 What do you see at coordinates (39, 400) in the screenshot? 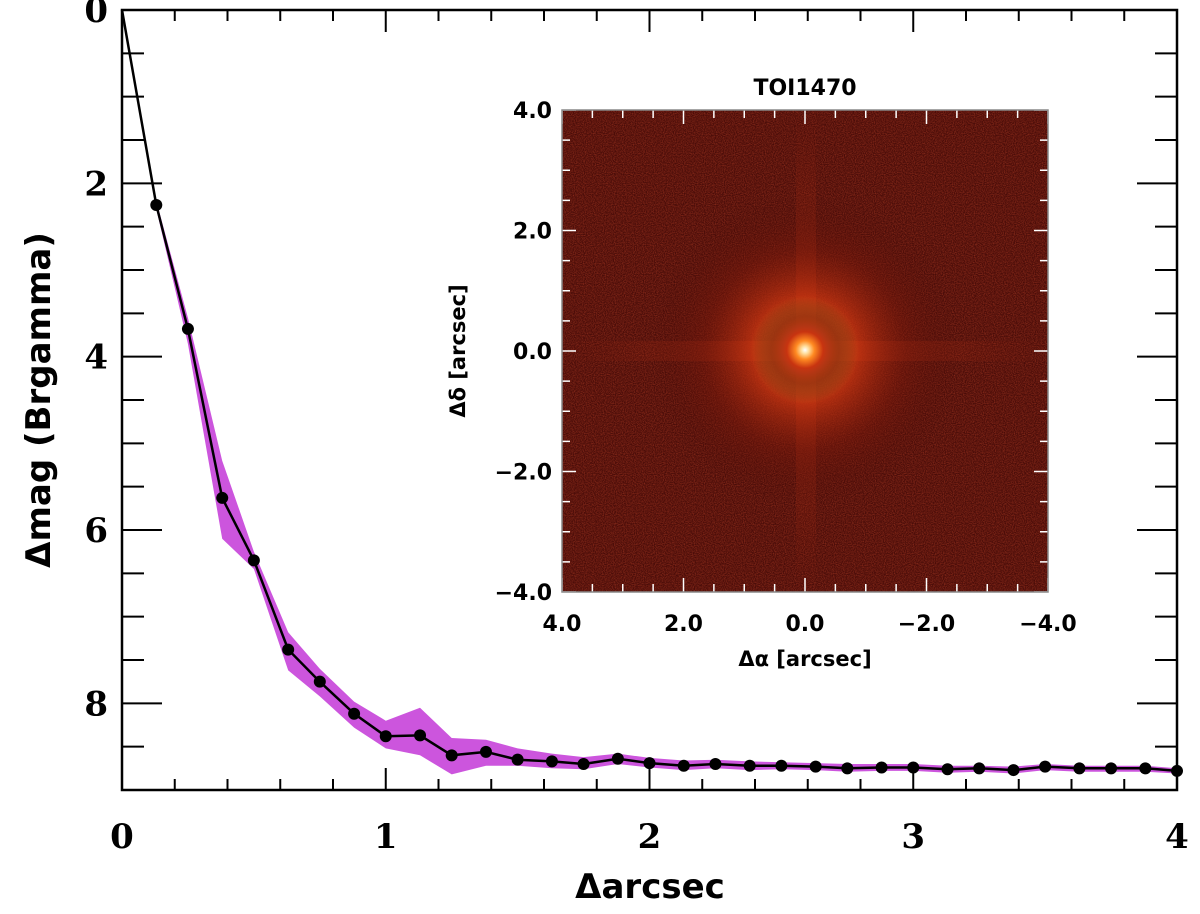
I see `y-axis-label: Δmag (Brgamma)` at bounding box center [39, 400].